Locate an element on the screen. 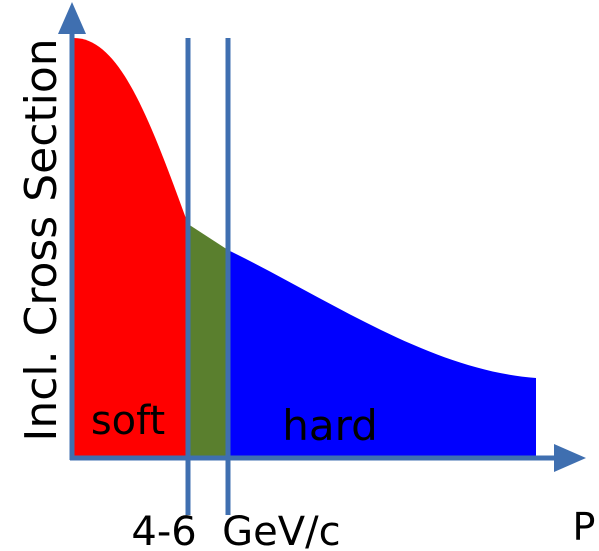  hard-label: hard is located at coordinates (330, 425).